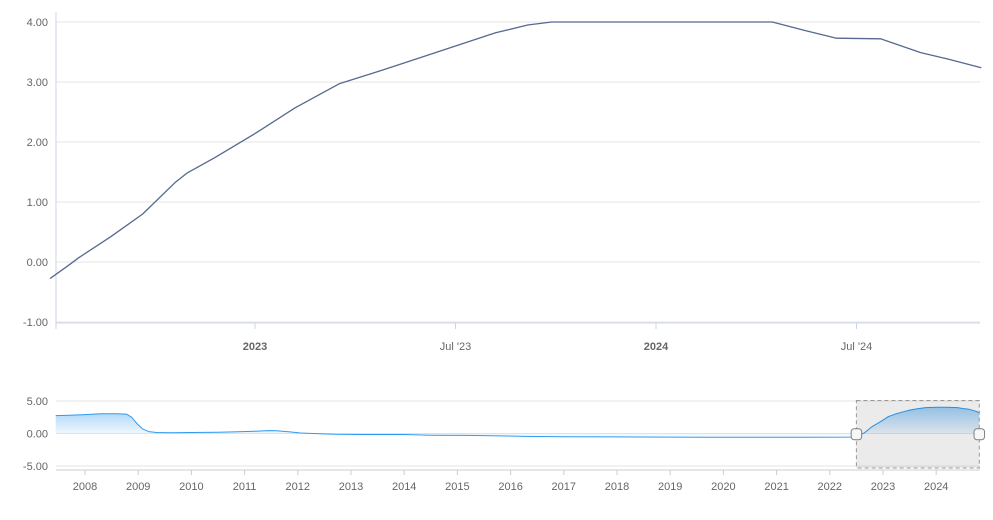  Describe the element at coordinates (37, 23) in the screenshot. I see `main-y-axis-label: 4.00` at that location.